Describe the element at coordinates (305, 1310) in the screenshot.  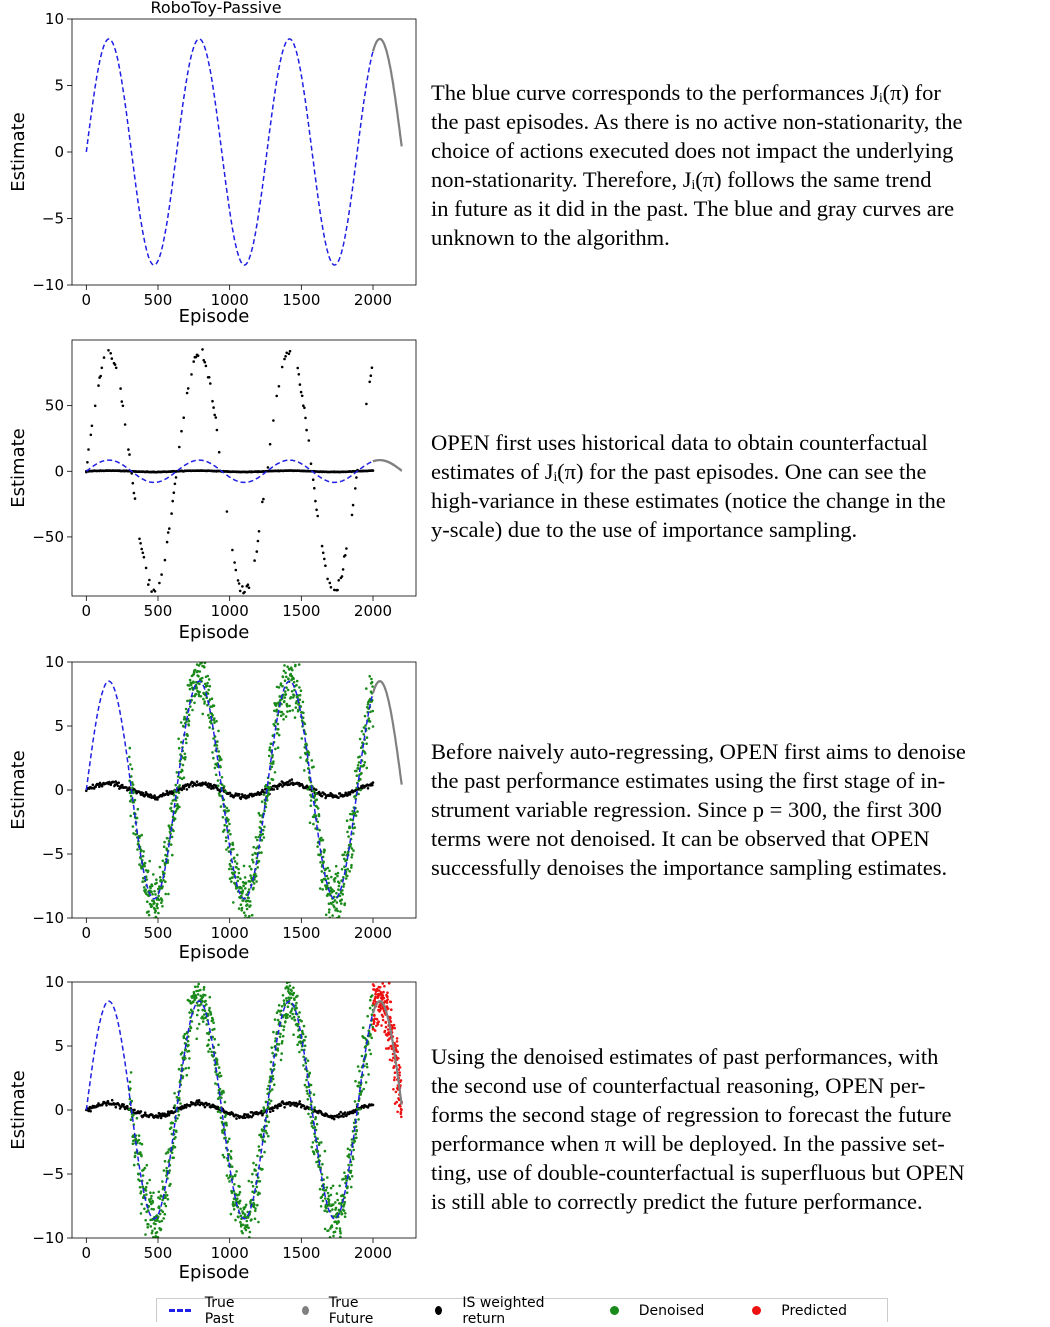
I see `legend-dot-marker` at that location.